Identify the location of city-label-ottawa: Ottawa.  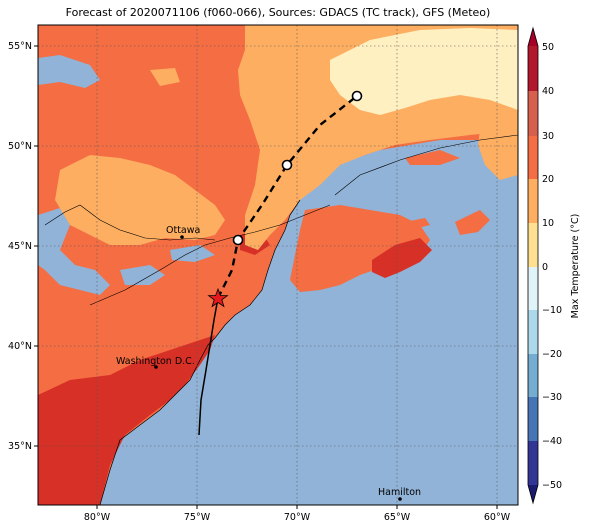
(183, 230).